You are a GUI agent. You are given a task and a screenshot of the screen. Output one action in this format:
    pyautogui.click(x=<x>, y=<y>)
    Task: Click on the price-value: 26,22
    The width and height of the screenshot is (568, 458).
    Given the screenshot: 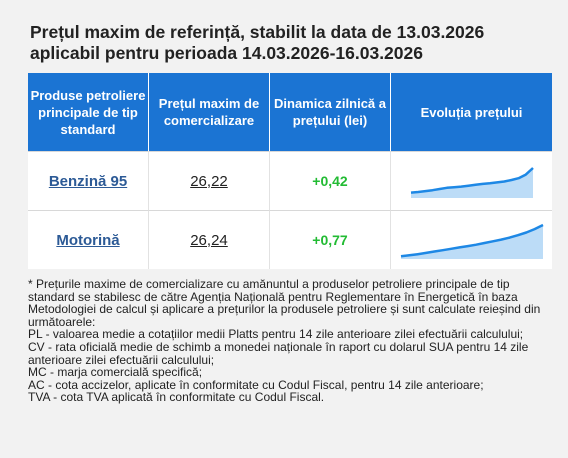 What is the action you would take?
    pyautogui.click(x=209, y=181)
    